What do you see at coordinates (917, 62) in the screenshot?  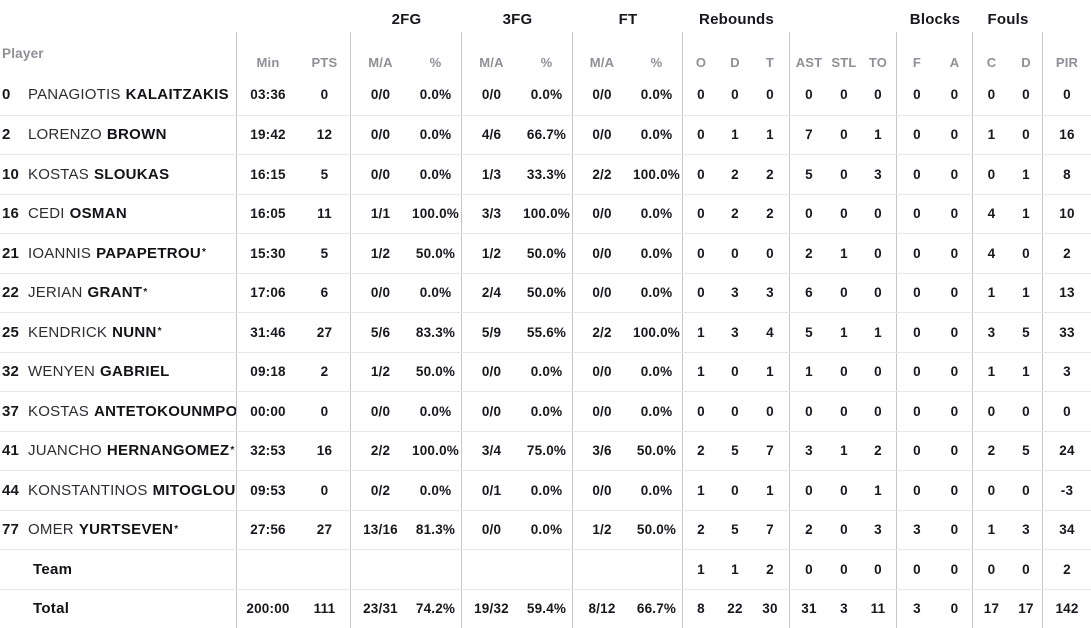 I see `col-header-blk-f: F` at bounding box center [917, 62].